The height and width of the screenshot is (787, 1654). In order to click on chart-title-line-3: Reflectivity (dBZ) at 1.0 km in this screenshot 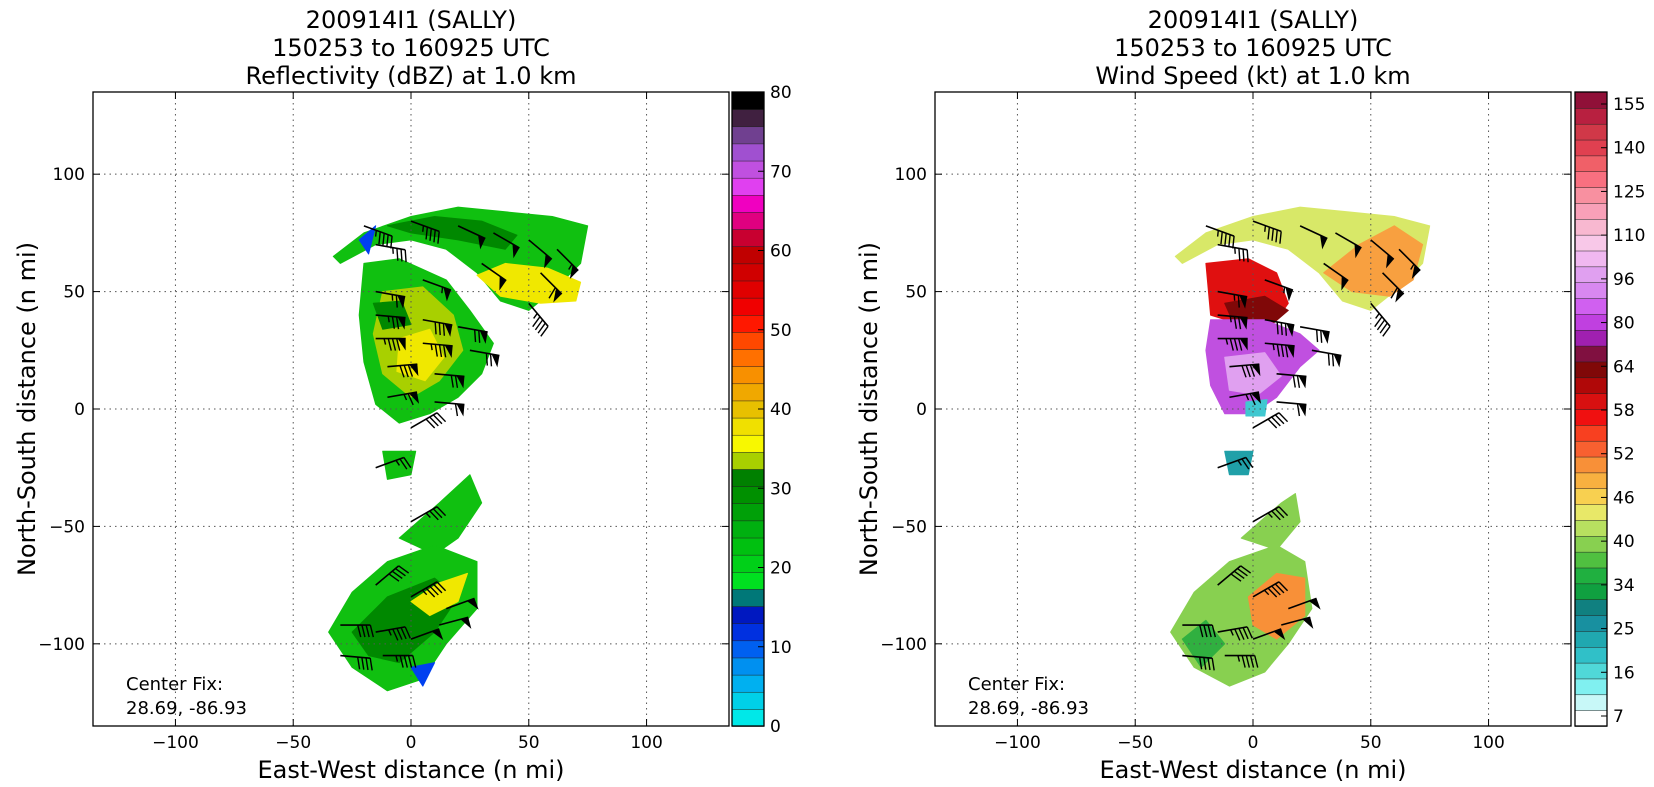, I will do `click(411, 76)`.